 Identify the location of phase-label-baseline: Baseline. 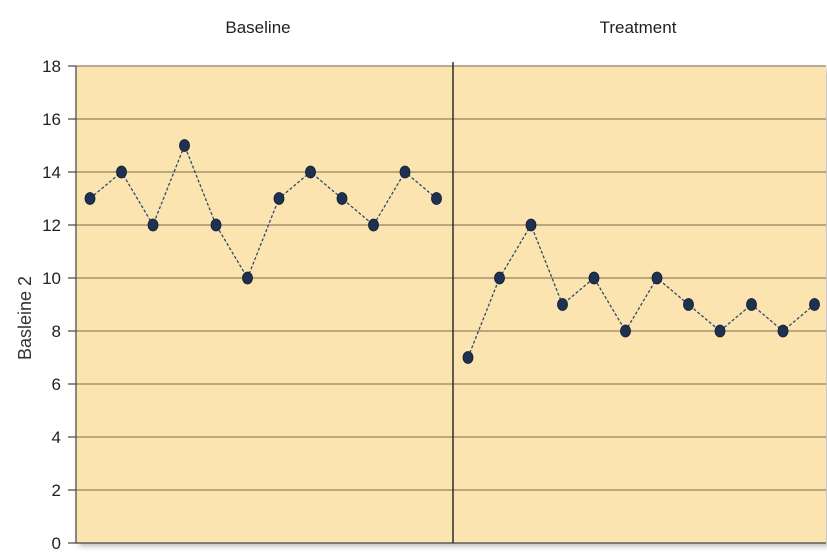
(257, 27).